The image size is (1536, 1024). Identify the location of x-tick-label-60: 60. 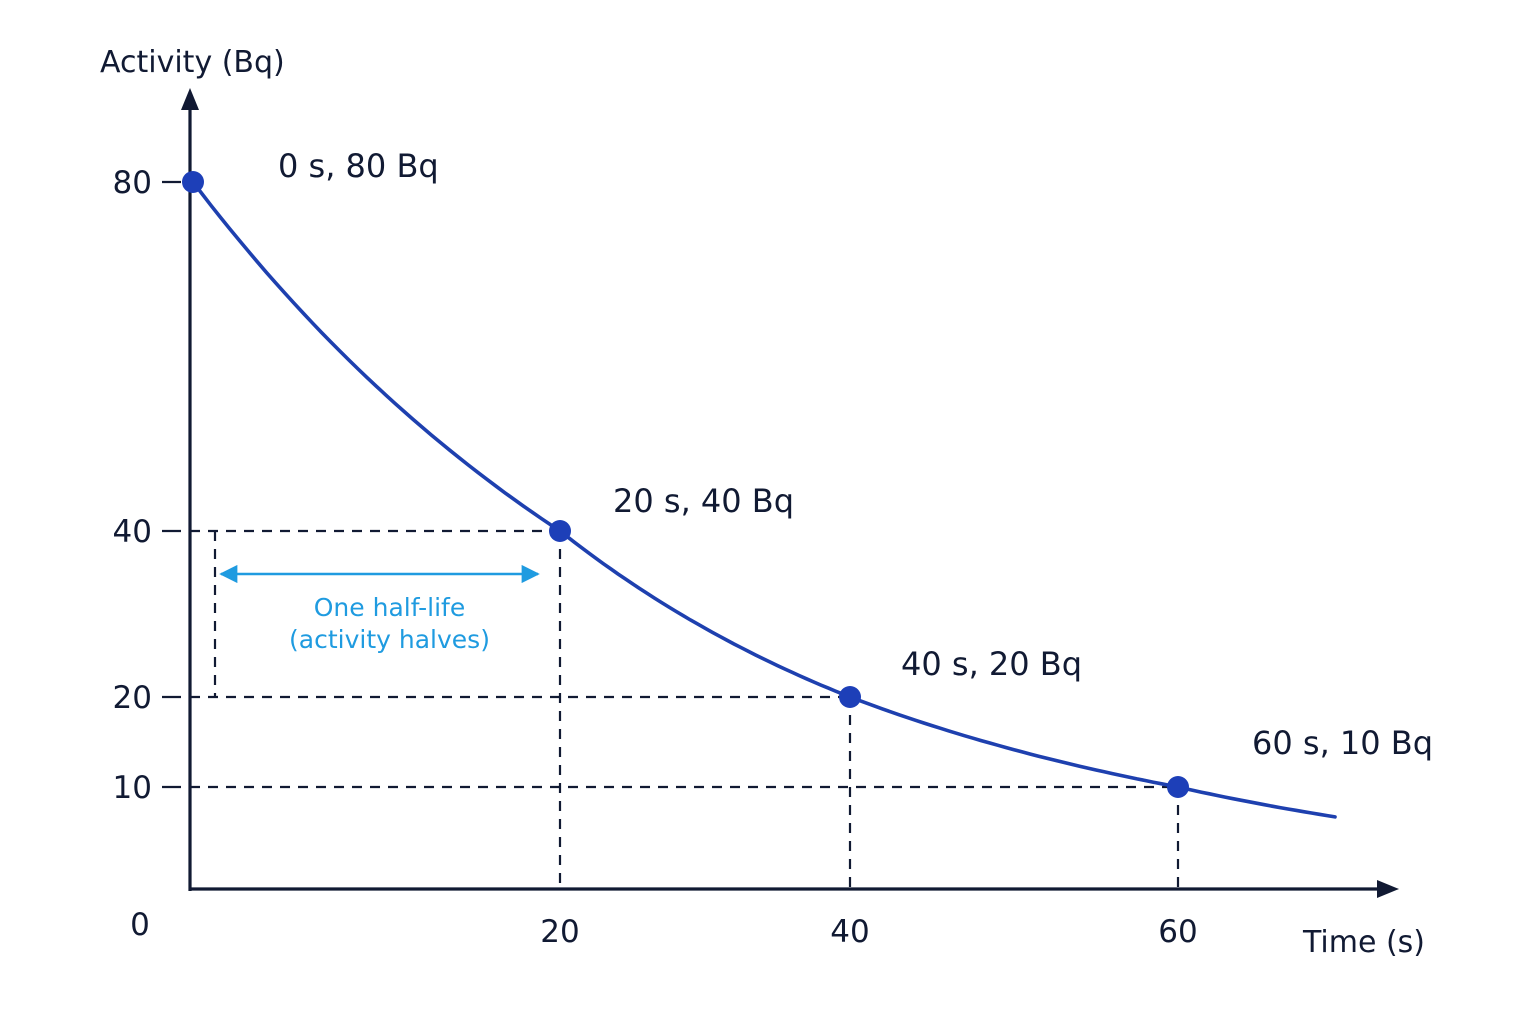
(1177, 932).